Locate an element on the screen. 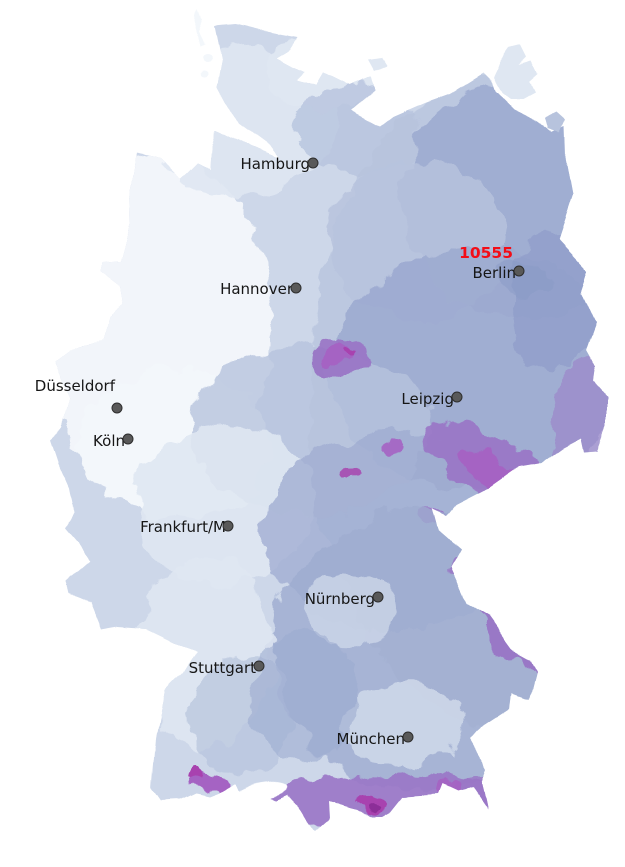  island-foehr is located at coordinates (206, 57).